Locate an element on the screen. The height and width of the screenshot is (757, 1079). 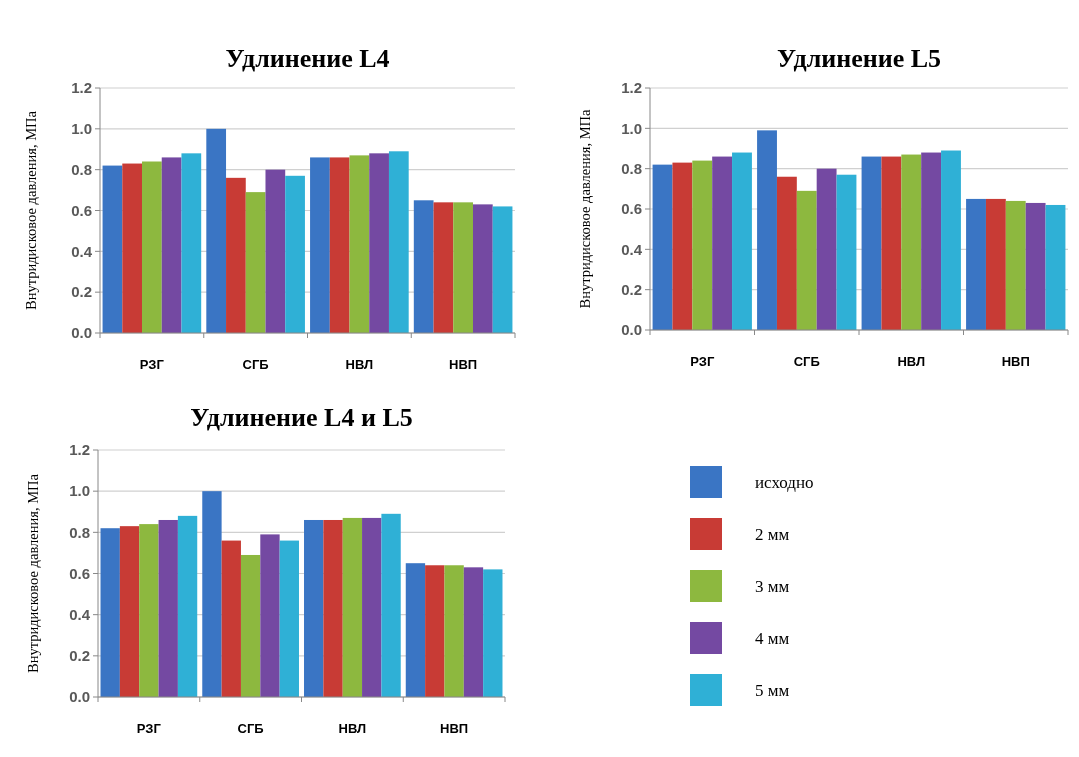
legend-label: 5 мм is located at coordinates (772, 690).